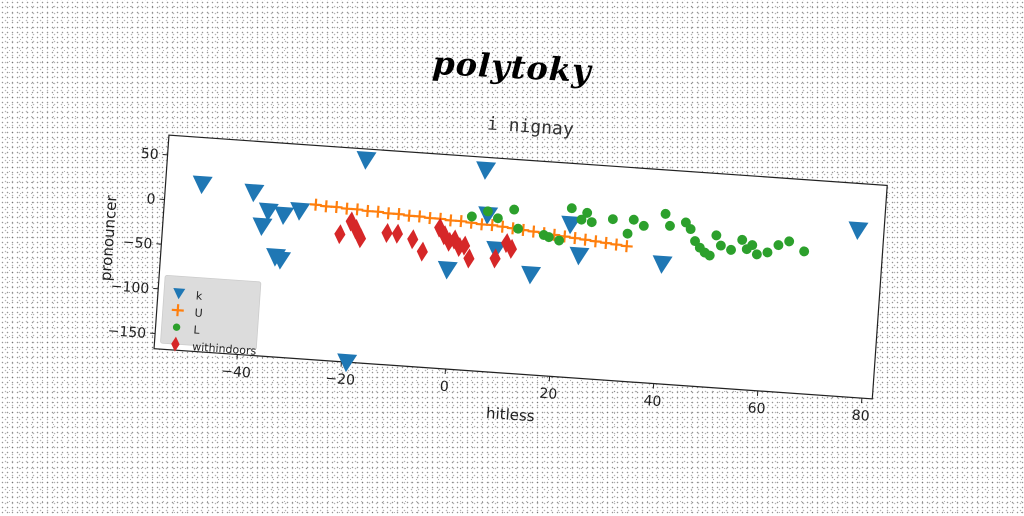 The height and width of the screenshot is (516, 1024). Describe the element at coordinates (109, 238) in the screenshot. I see `y-axis-label: pronouncer` at that location.